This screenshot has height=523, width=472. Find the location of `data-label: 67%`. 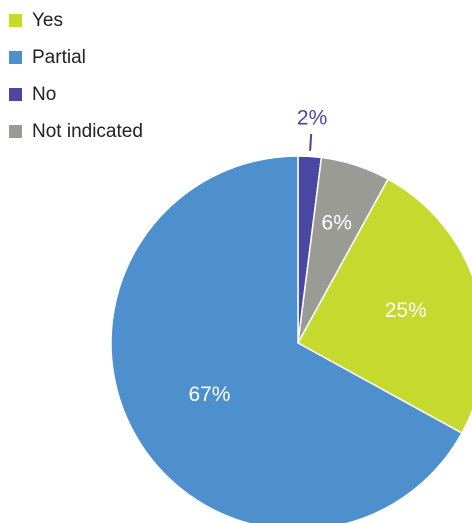

data-label: 67% is located at coordinates (209, 394).